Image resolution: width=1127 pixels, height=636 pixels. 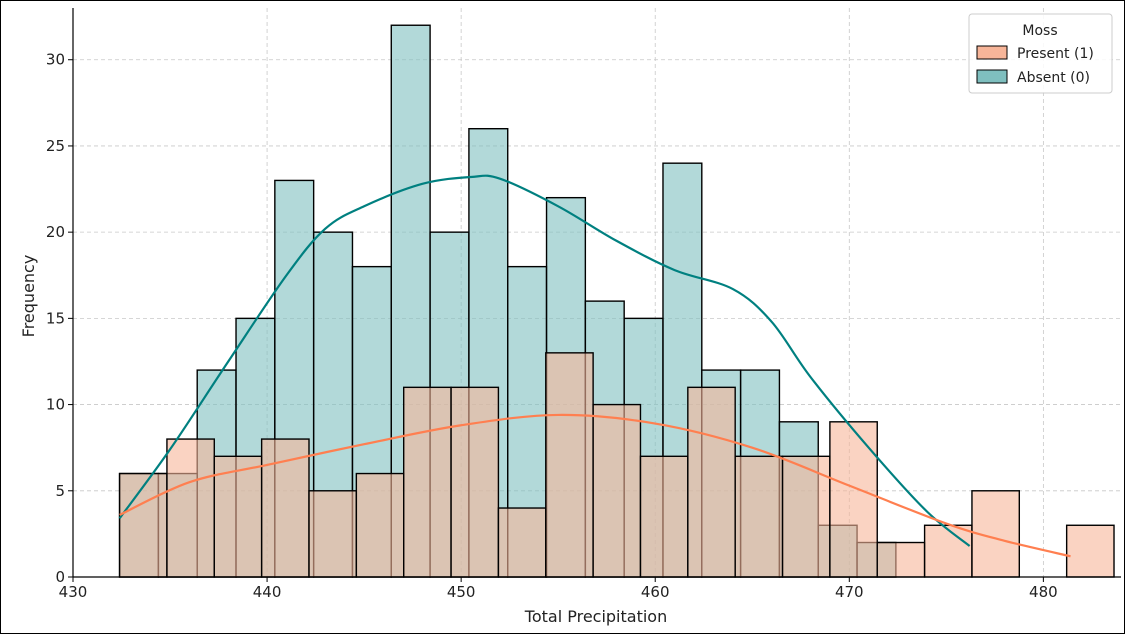 What do you see at coordinates (55, 232) in the screenshot?
I see `y-tick-label: 20` at bounding box center [55, 232].